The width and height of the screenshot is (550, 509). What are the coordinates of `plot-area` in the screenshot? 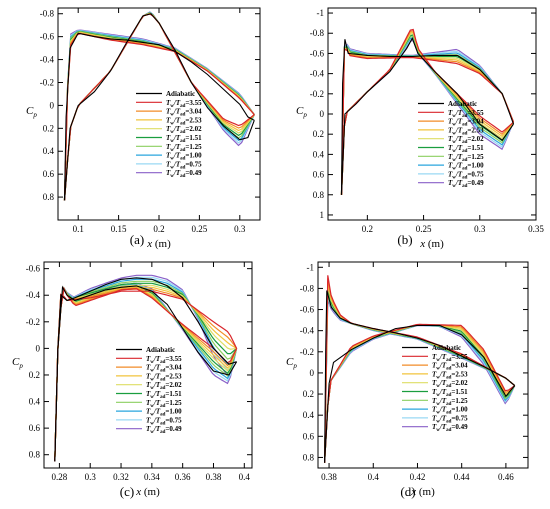 It's located at (159, 106).